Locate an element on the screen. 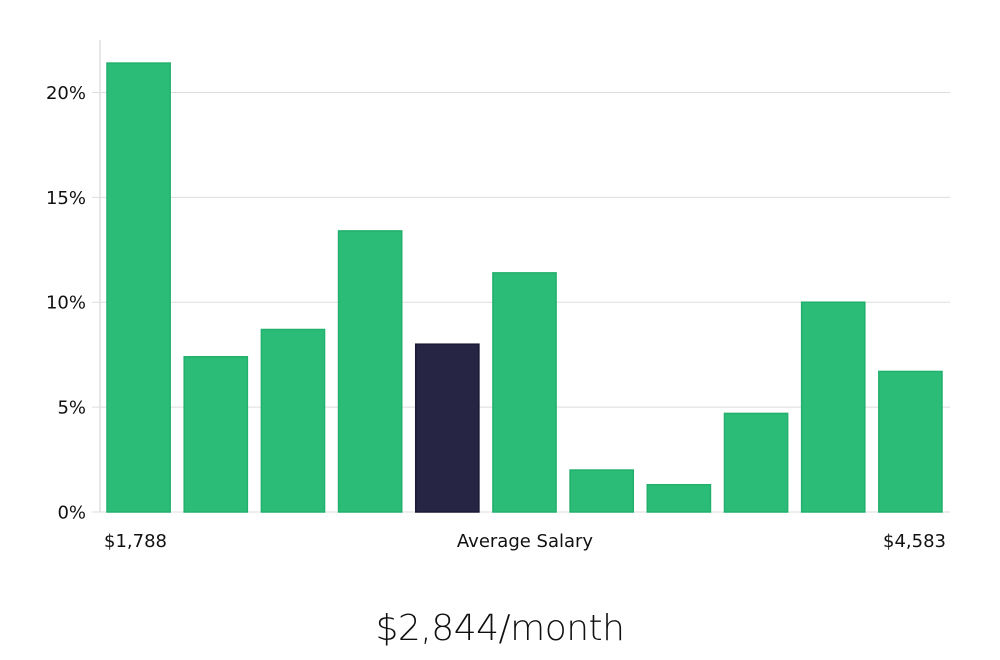 The width and height of the screenshot is (1000, 660). y-tick-label: 10% is located at coordinates (66, 303).